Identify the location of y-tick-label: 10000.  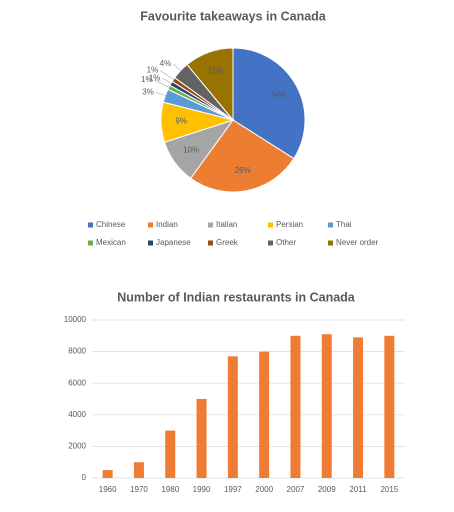
(75, 319).